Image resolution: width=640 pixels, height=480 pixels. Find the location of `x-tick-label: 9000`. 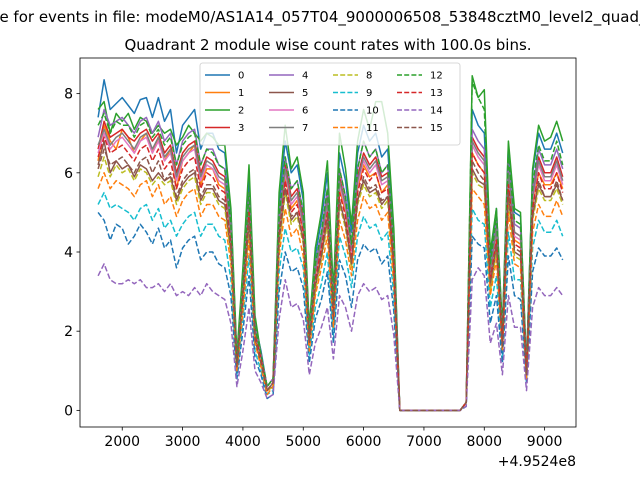

x-tick-label: 9000 is located at coordinates (545, 442).